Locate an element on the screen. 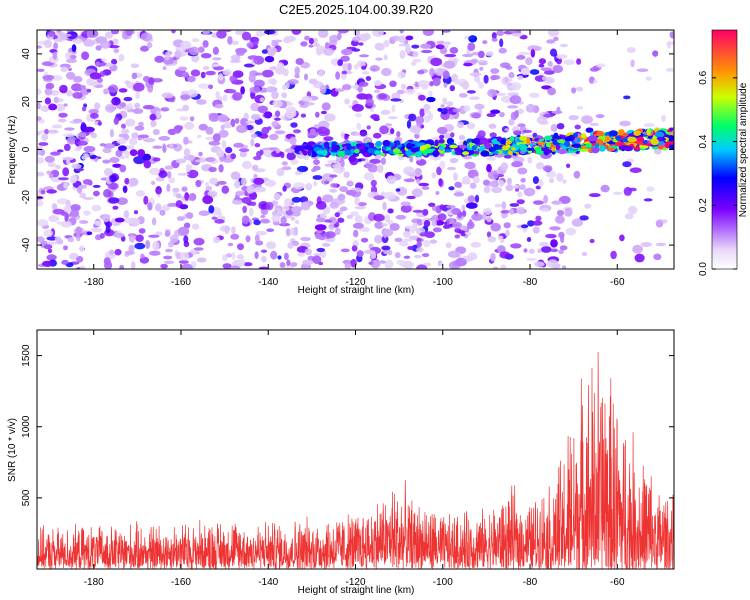 This screenshot has height=600, width=750. chart-title: C2E5.2025.104.00.39.R20 is located at coordinates (356, 9).